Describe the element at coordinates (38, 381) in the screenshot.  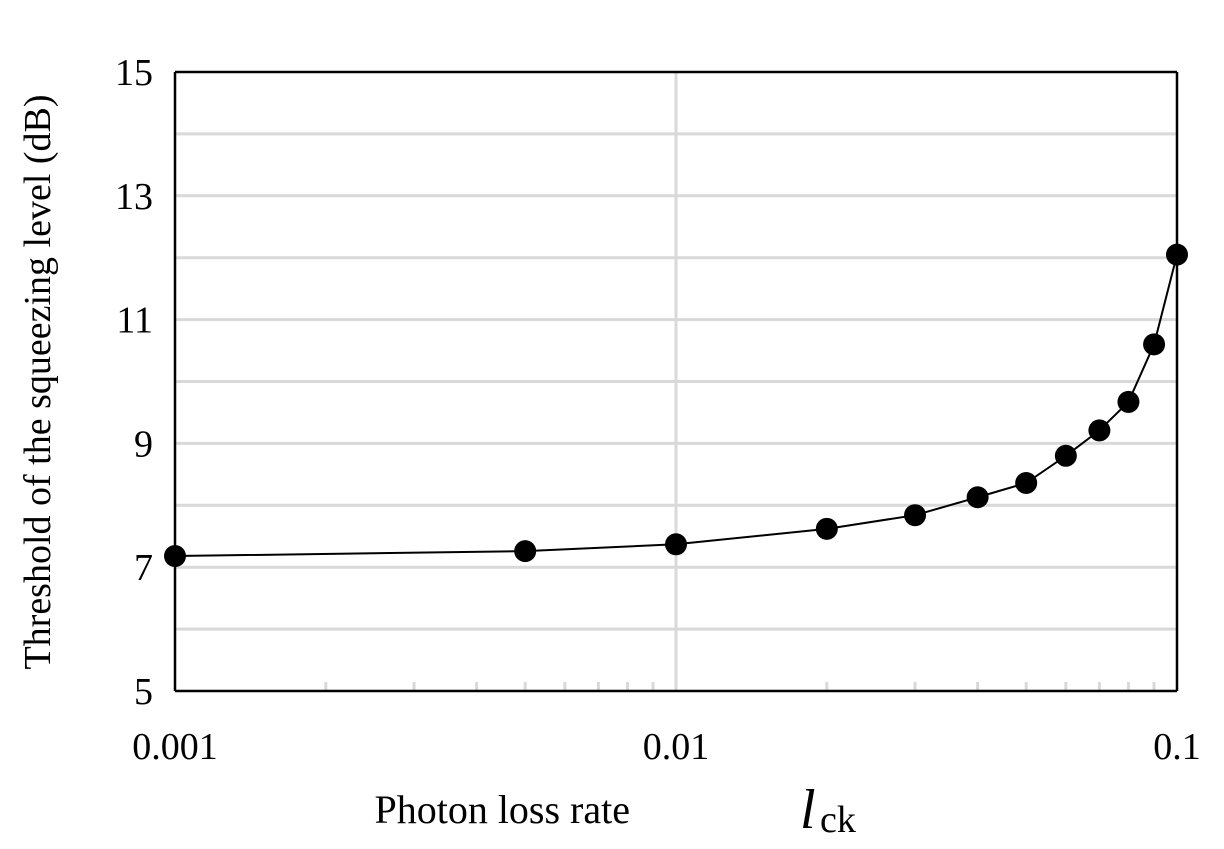
I see `y-axis-label: Threshold of the squeezing level (dB)` at that location.